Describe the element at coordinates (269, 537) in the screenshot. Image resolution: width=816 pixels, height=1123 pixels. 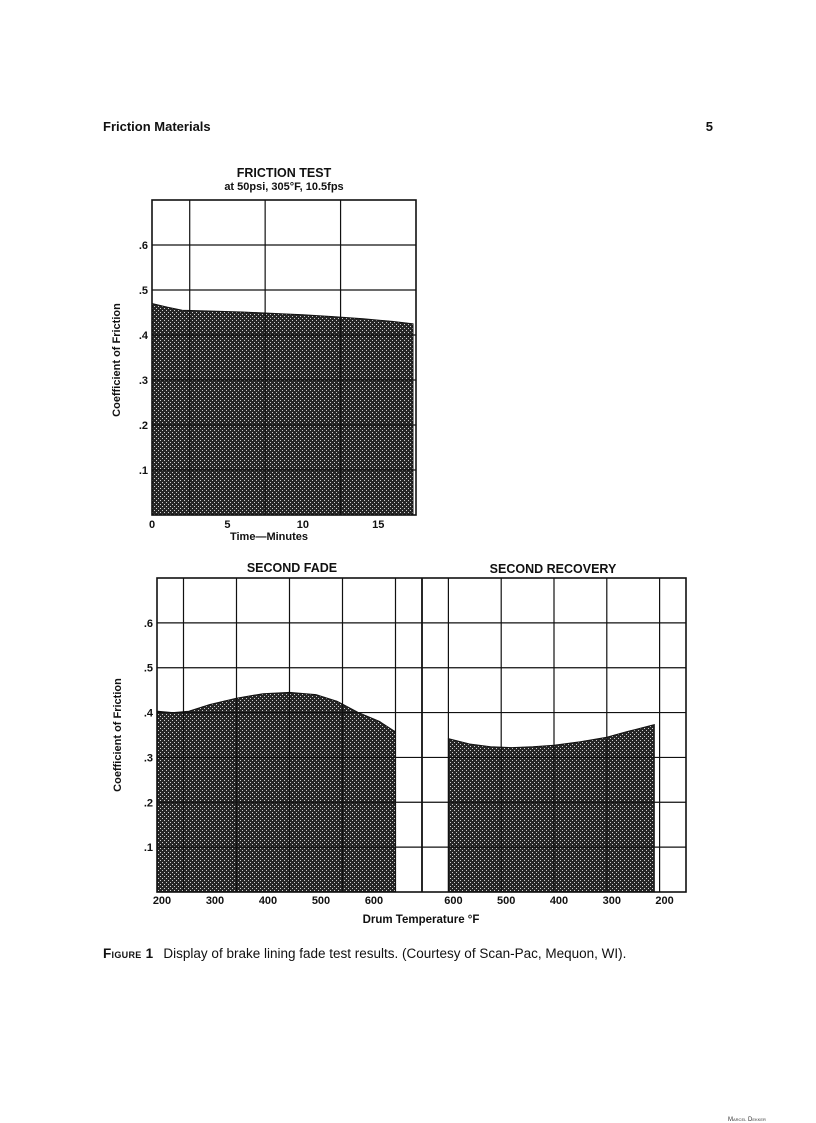
I see `x-axis-label: Time—Minutes` at that location.